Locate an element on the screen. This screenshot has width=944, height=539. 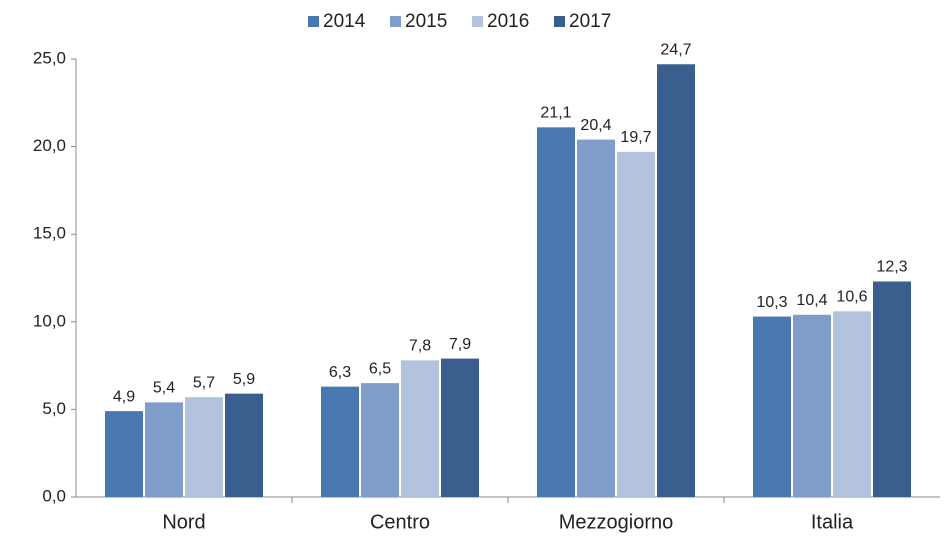
value-label: 21,1 is located at coordinates (555, 113).